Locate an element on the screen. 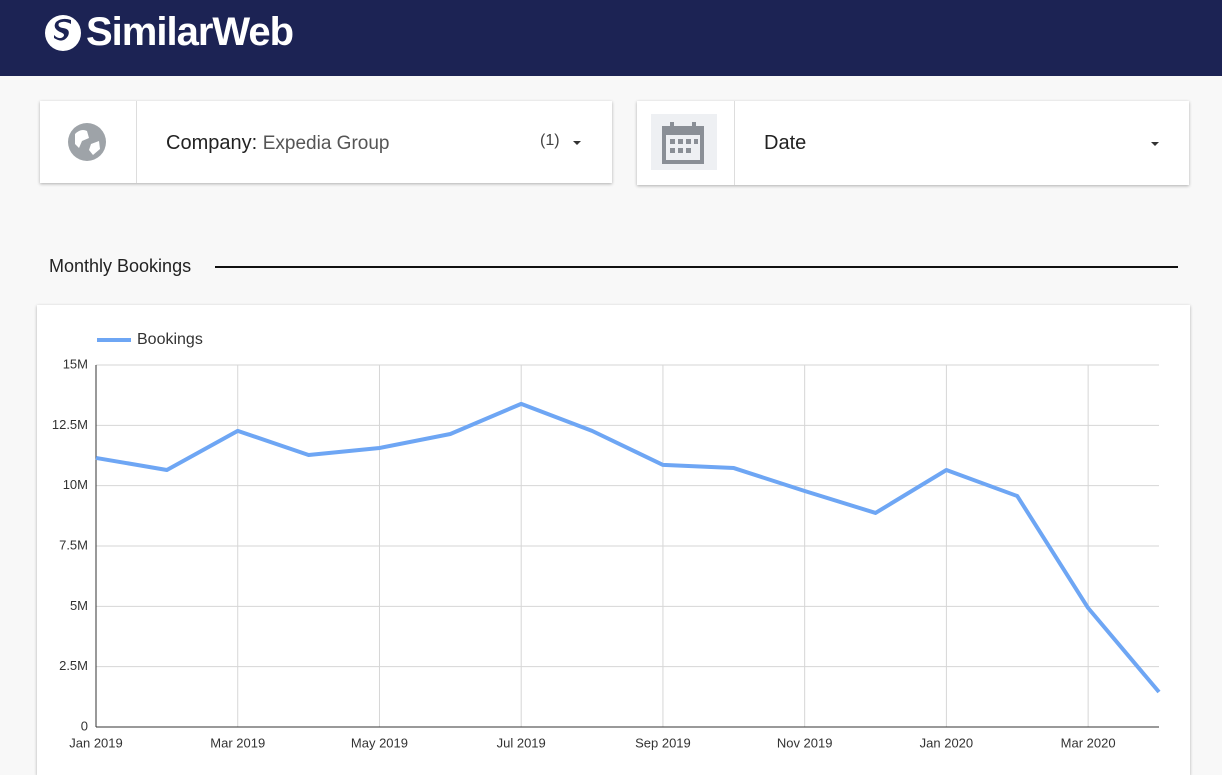  x-tick-label: Mar 2020 is located at coordinates (1088, 742).